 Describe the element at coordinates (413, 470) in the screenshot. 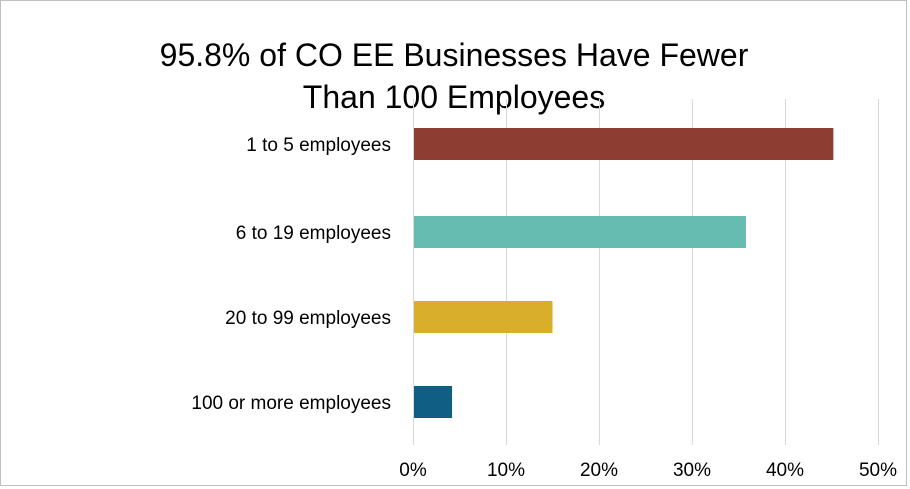

I see `x-tick-label: 0%` at that location.